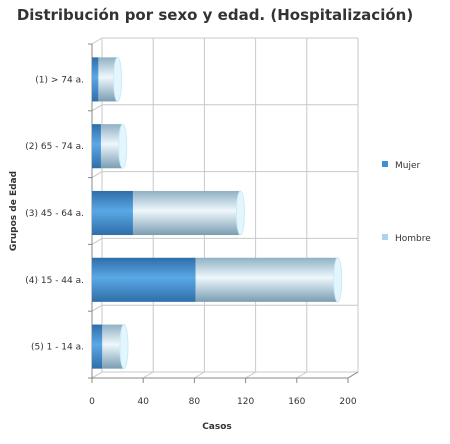 Image resolution: width=450 pixels, height=444 pixels. Describe the element at coordinates (408, 166) in the screenshot. I see `legend-label: Mujer` at that location.